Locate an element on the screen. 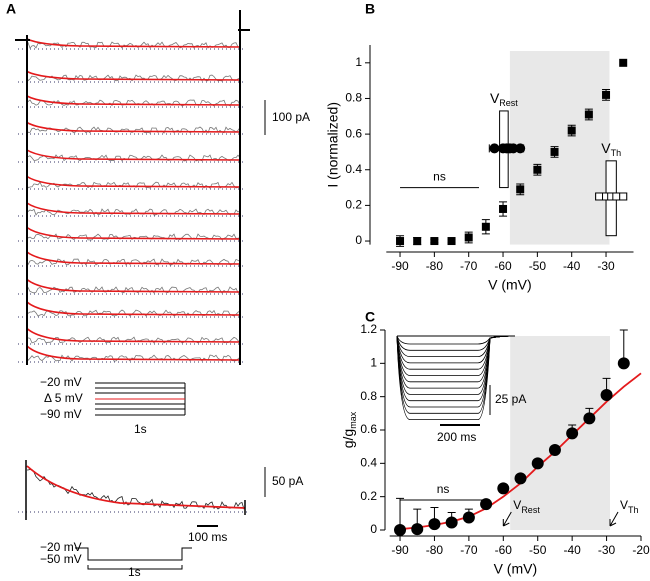  step-artifact is located at coordinates (135, 490).